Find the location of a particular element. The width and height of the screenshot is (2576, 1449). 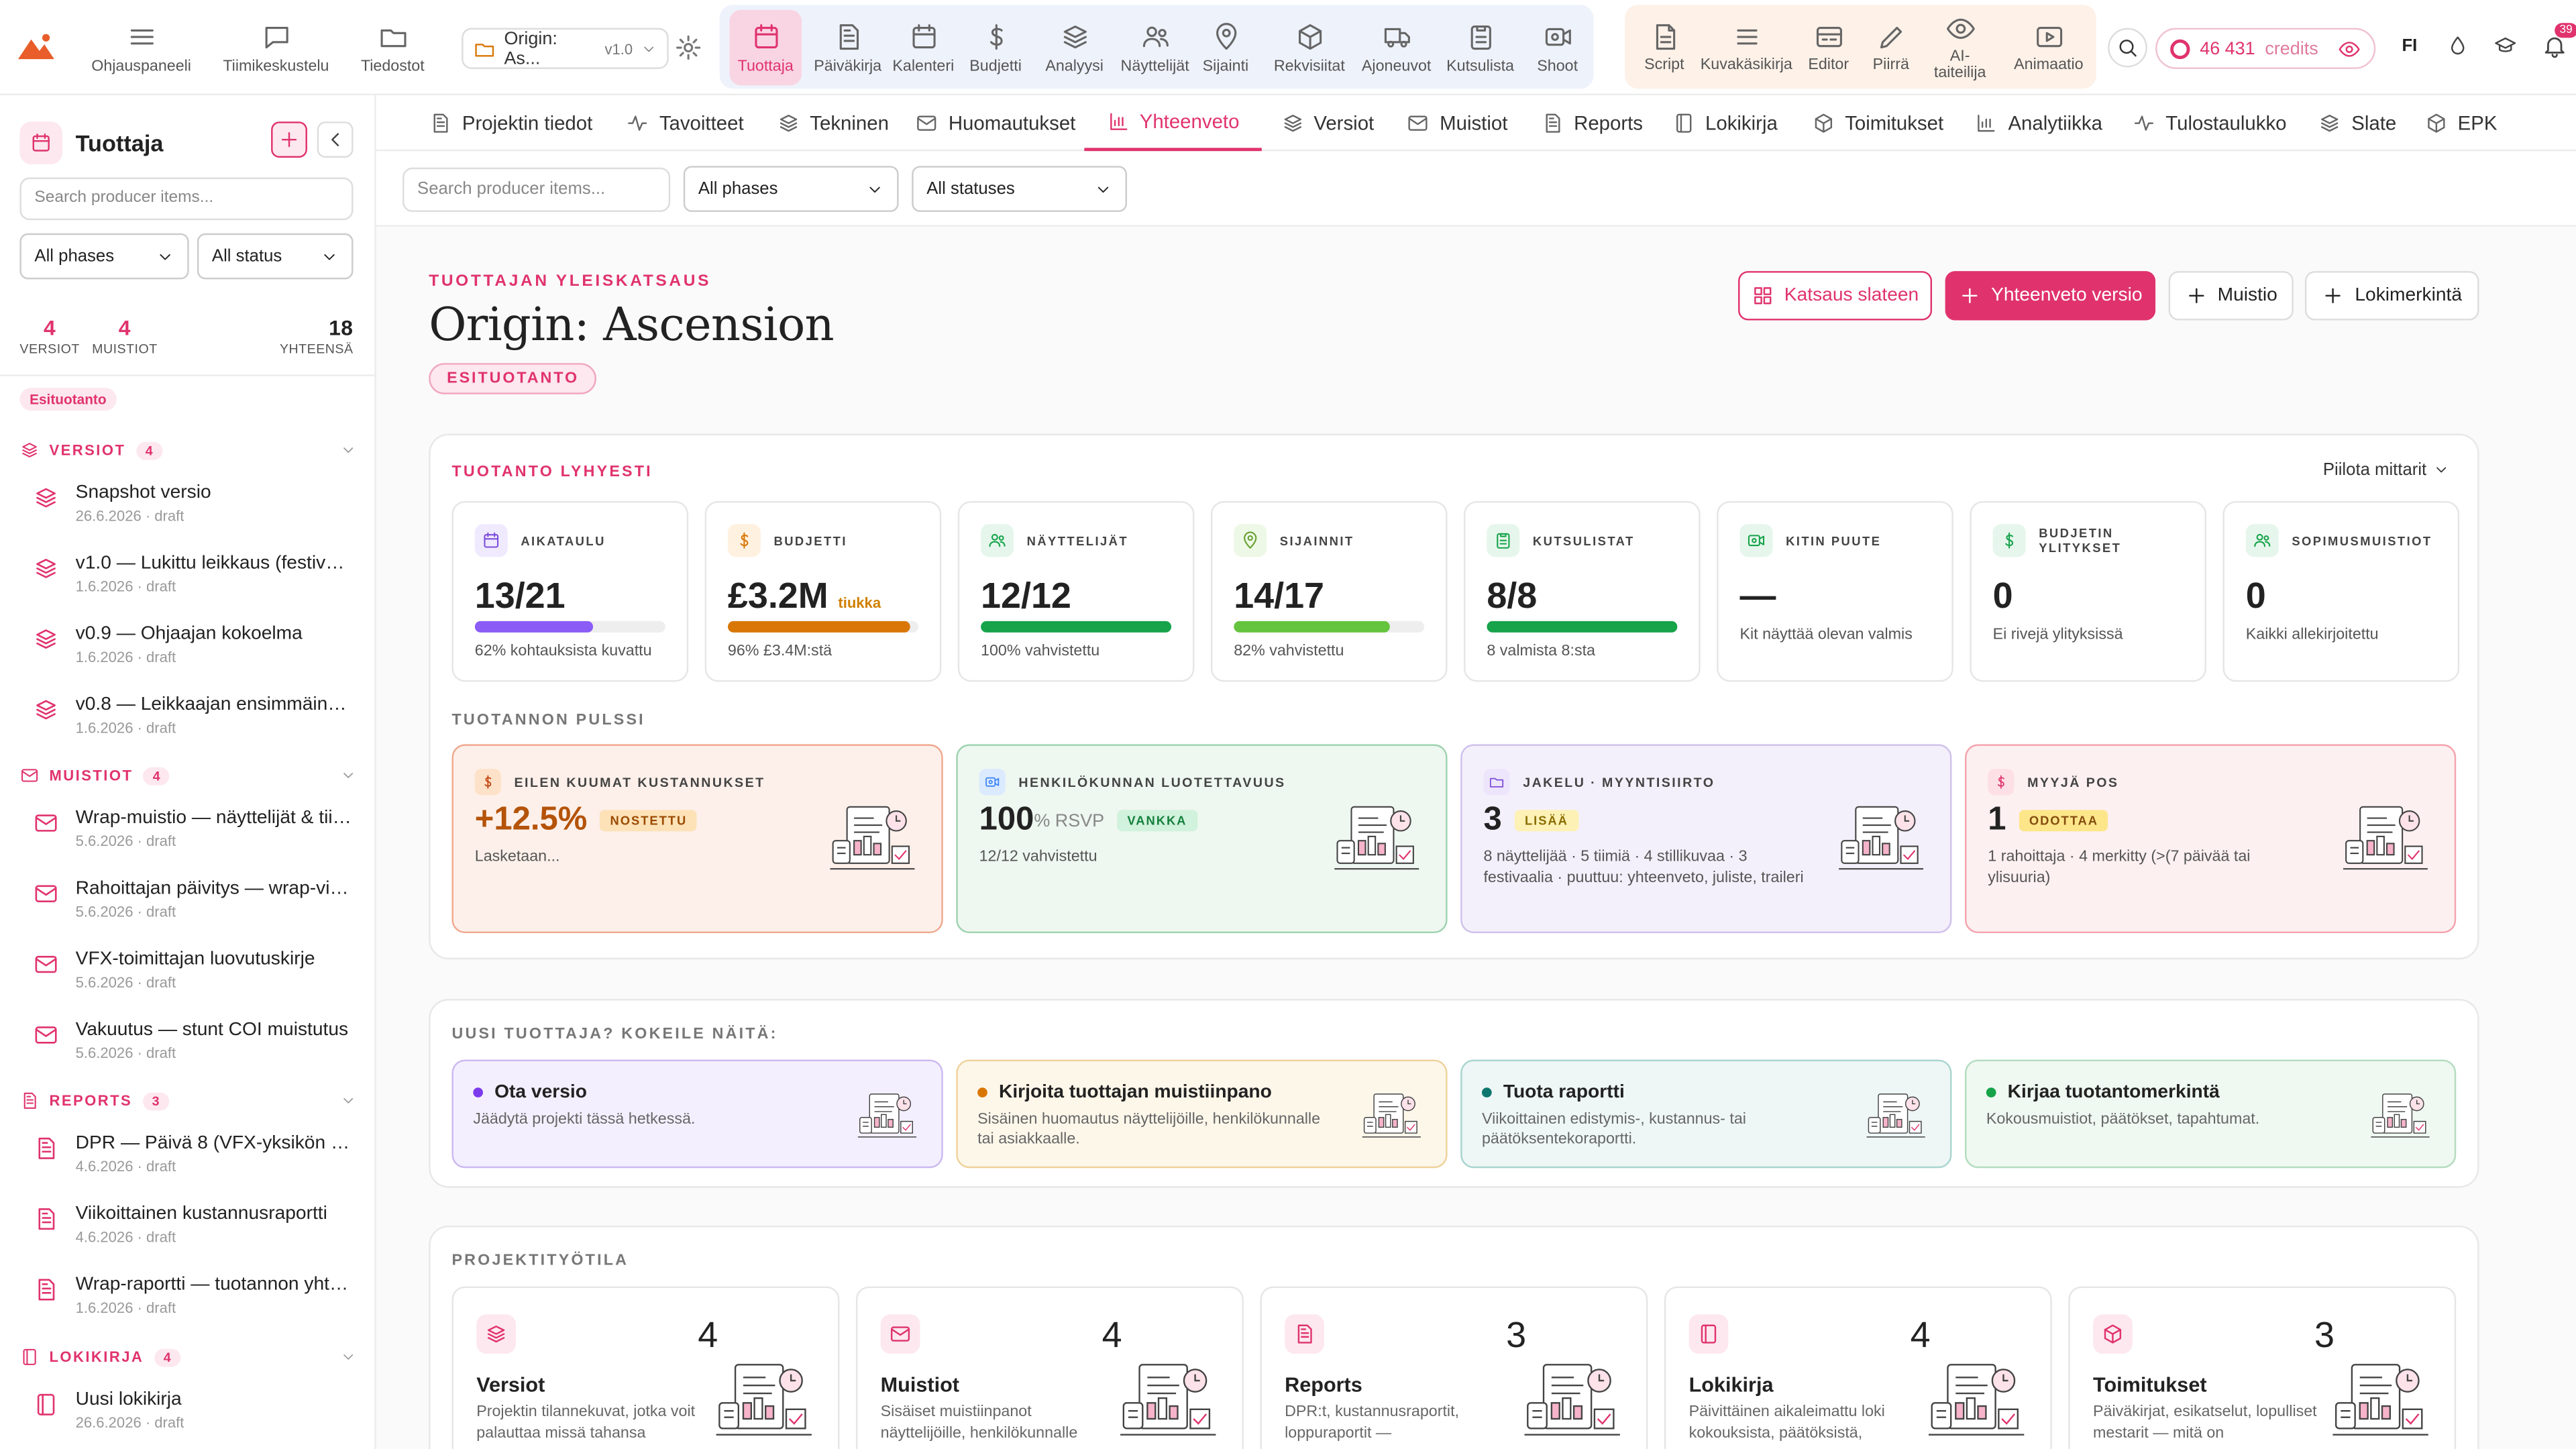

module-4: Analyysi is located at coordinates (1074, 48).